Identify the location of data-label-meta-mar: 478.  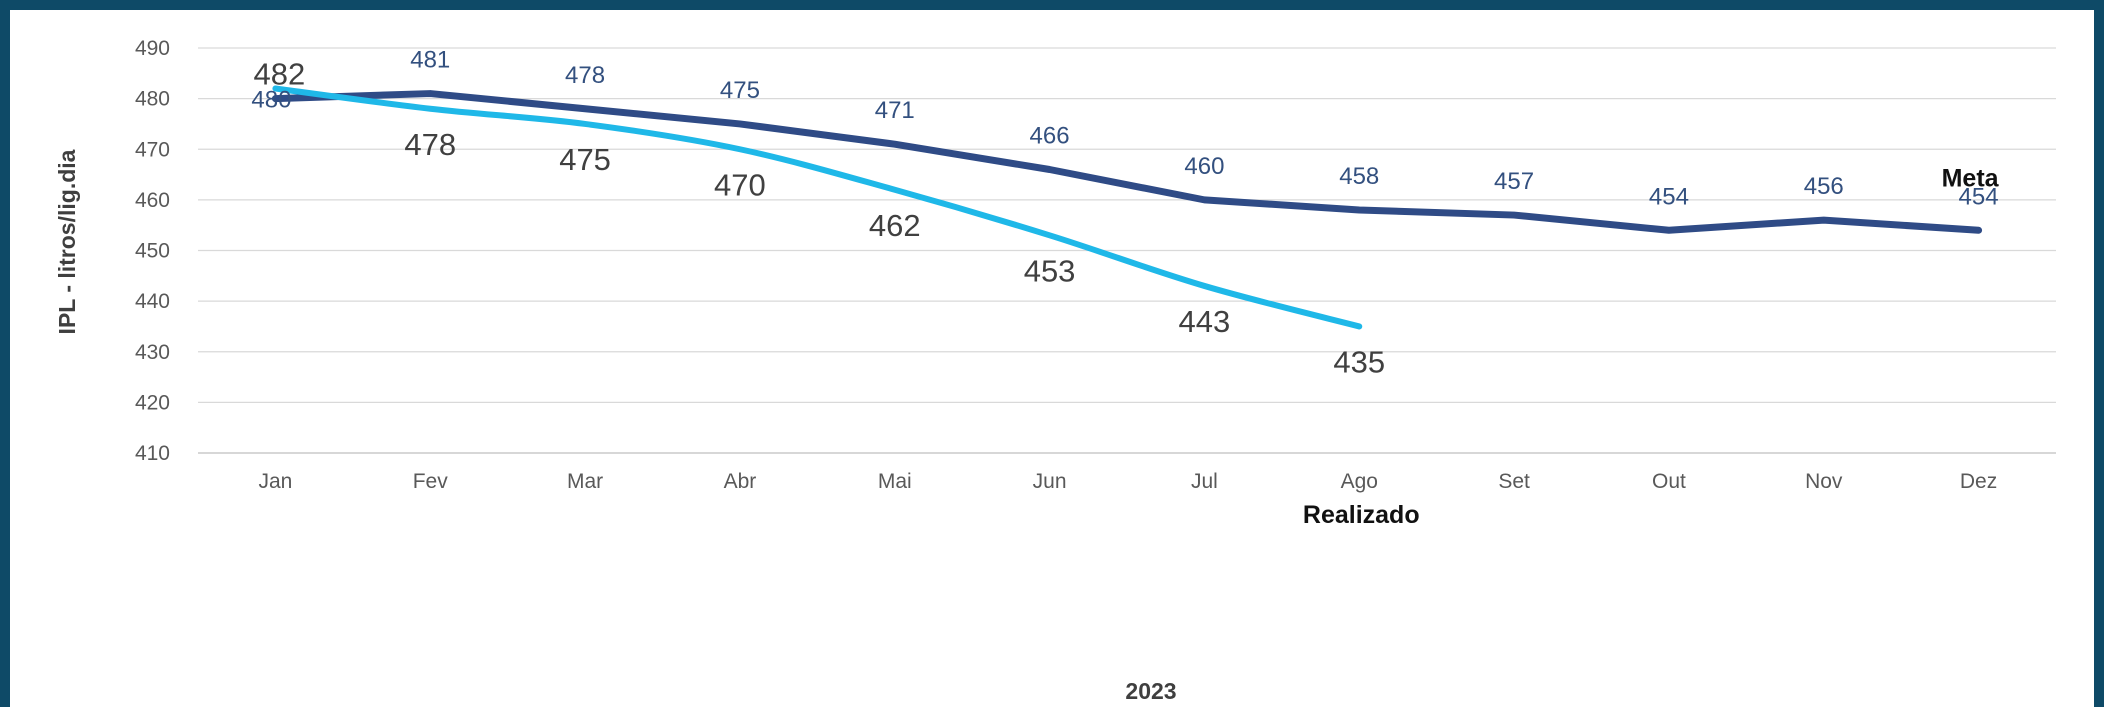
(585, 75).